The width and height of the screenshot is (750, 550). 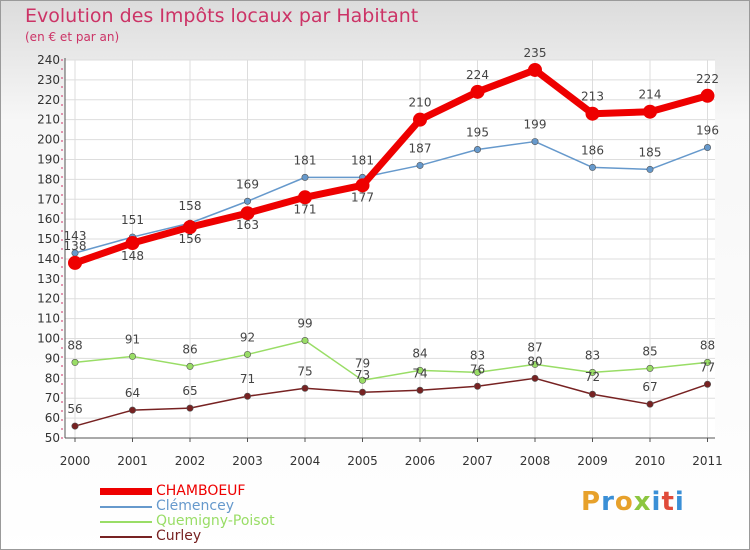 I want to click on y-tick-label: 140, so click(x=48, y=259).